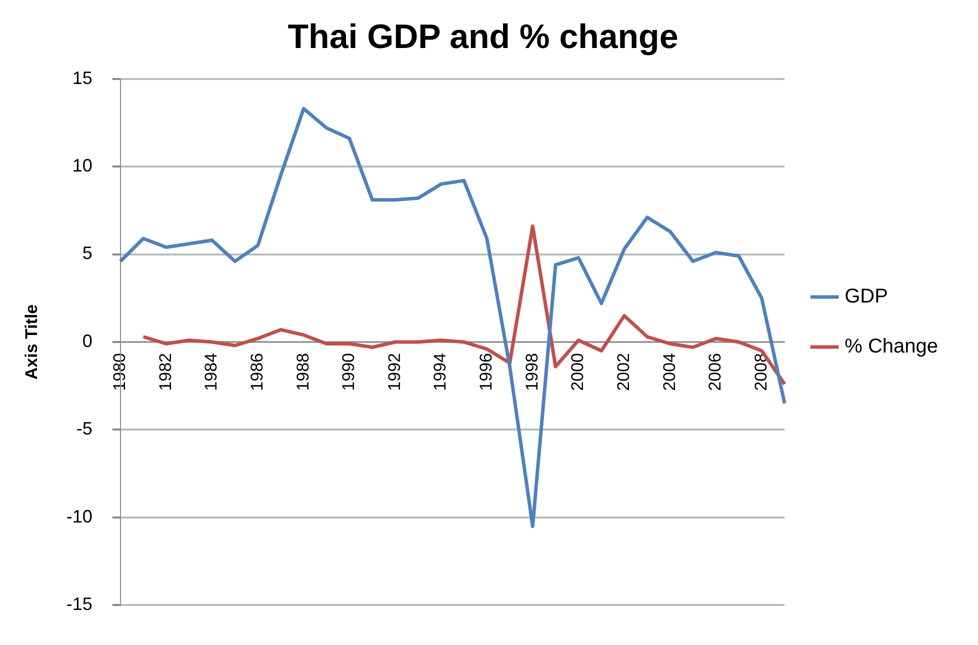 The width and height of the screenshot is (978, 645). What do you see at coordinates (623, 372) in the screenshot?
I see `x-tick-label: 2002` at bounding box center [623, 372].